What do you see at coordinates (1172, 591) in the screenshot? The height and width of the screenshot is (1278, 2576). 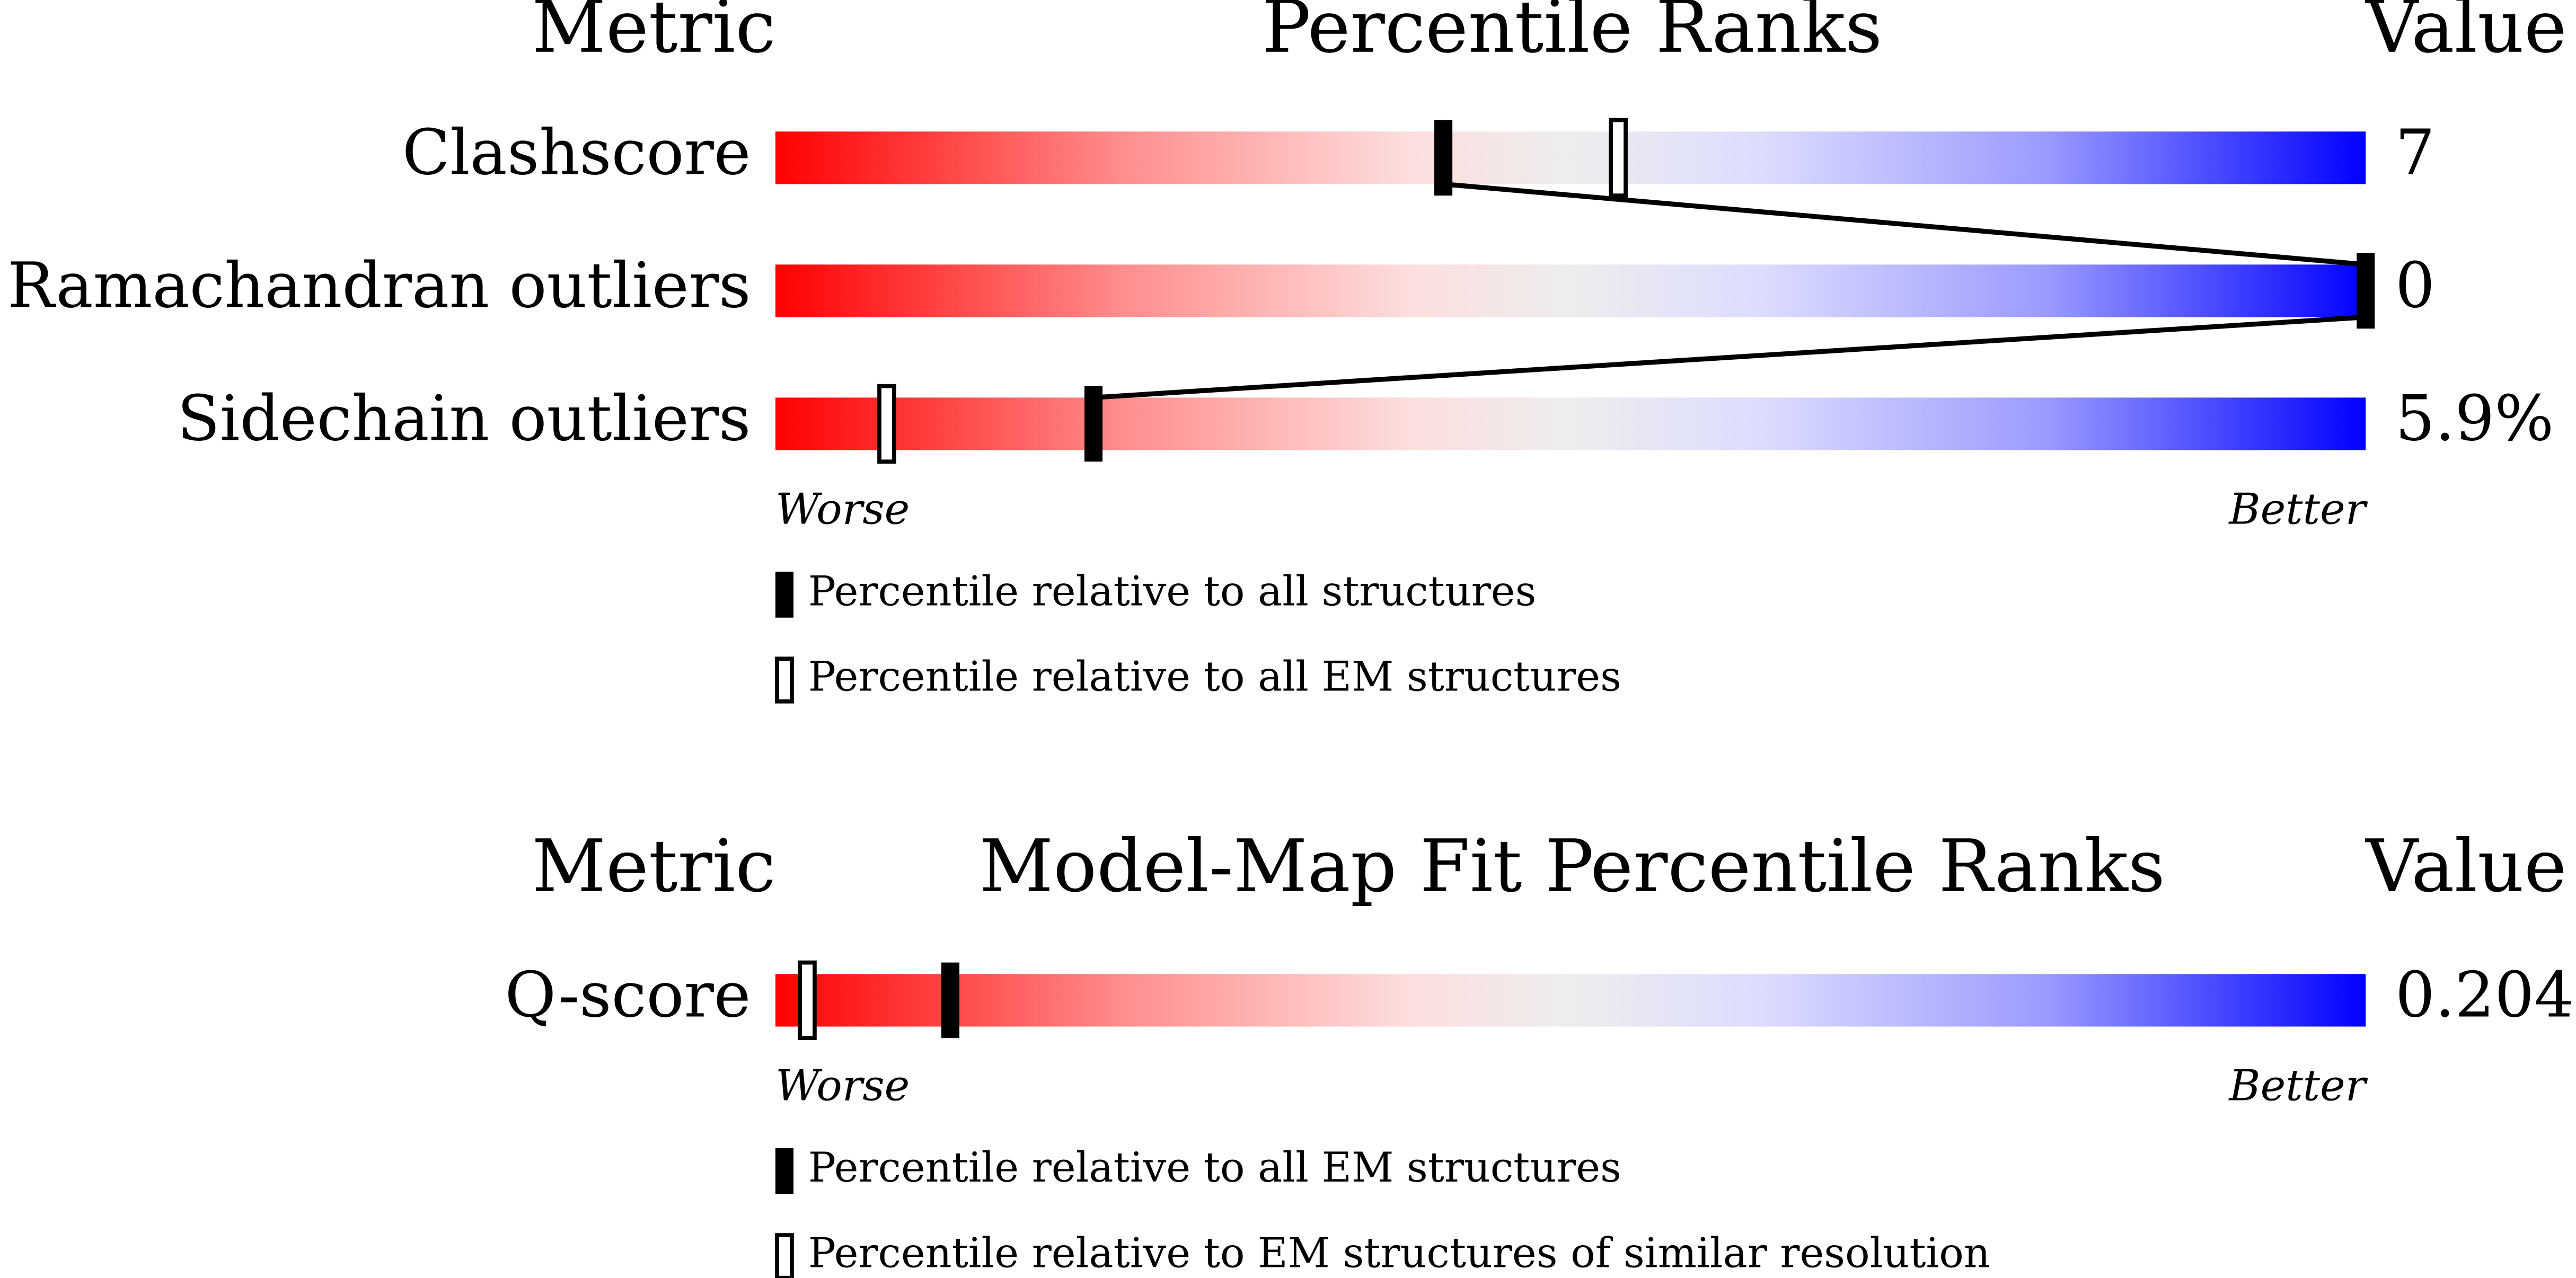 I see `legend-label: Percentile relative to all structures` at bounding box center [1172, 591].